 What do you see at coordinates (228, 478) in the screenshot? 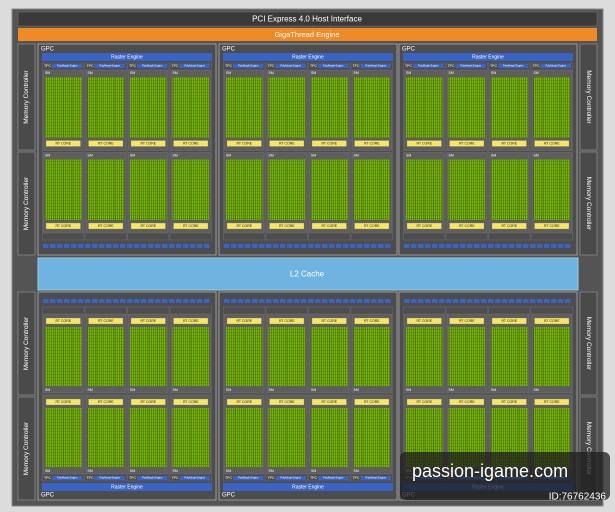
I see `tpc-label: TPC` at bounding box center [228, 478].